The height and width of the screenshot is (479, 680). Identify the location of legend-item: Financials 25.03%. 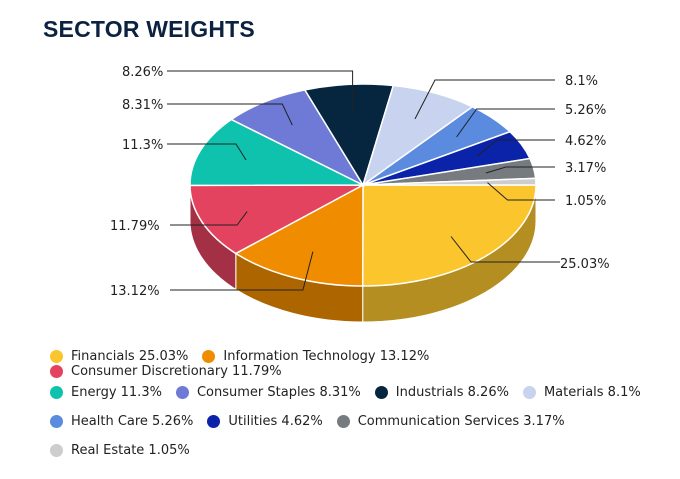
(119, 356).